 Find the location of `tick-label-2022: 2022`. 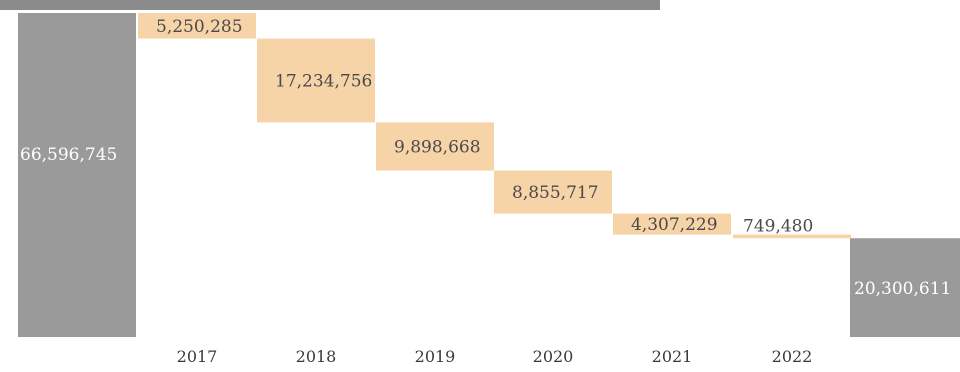

tick-label-2022: 2022 is located at coordinates (792, 356).